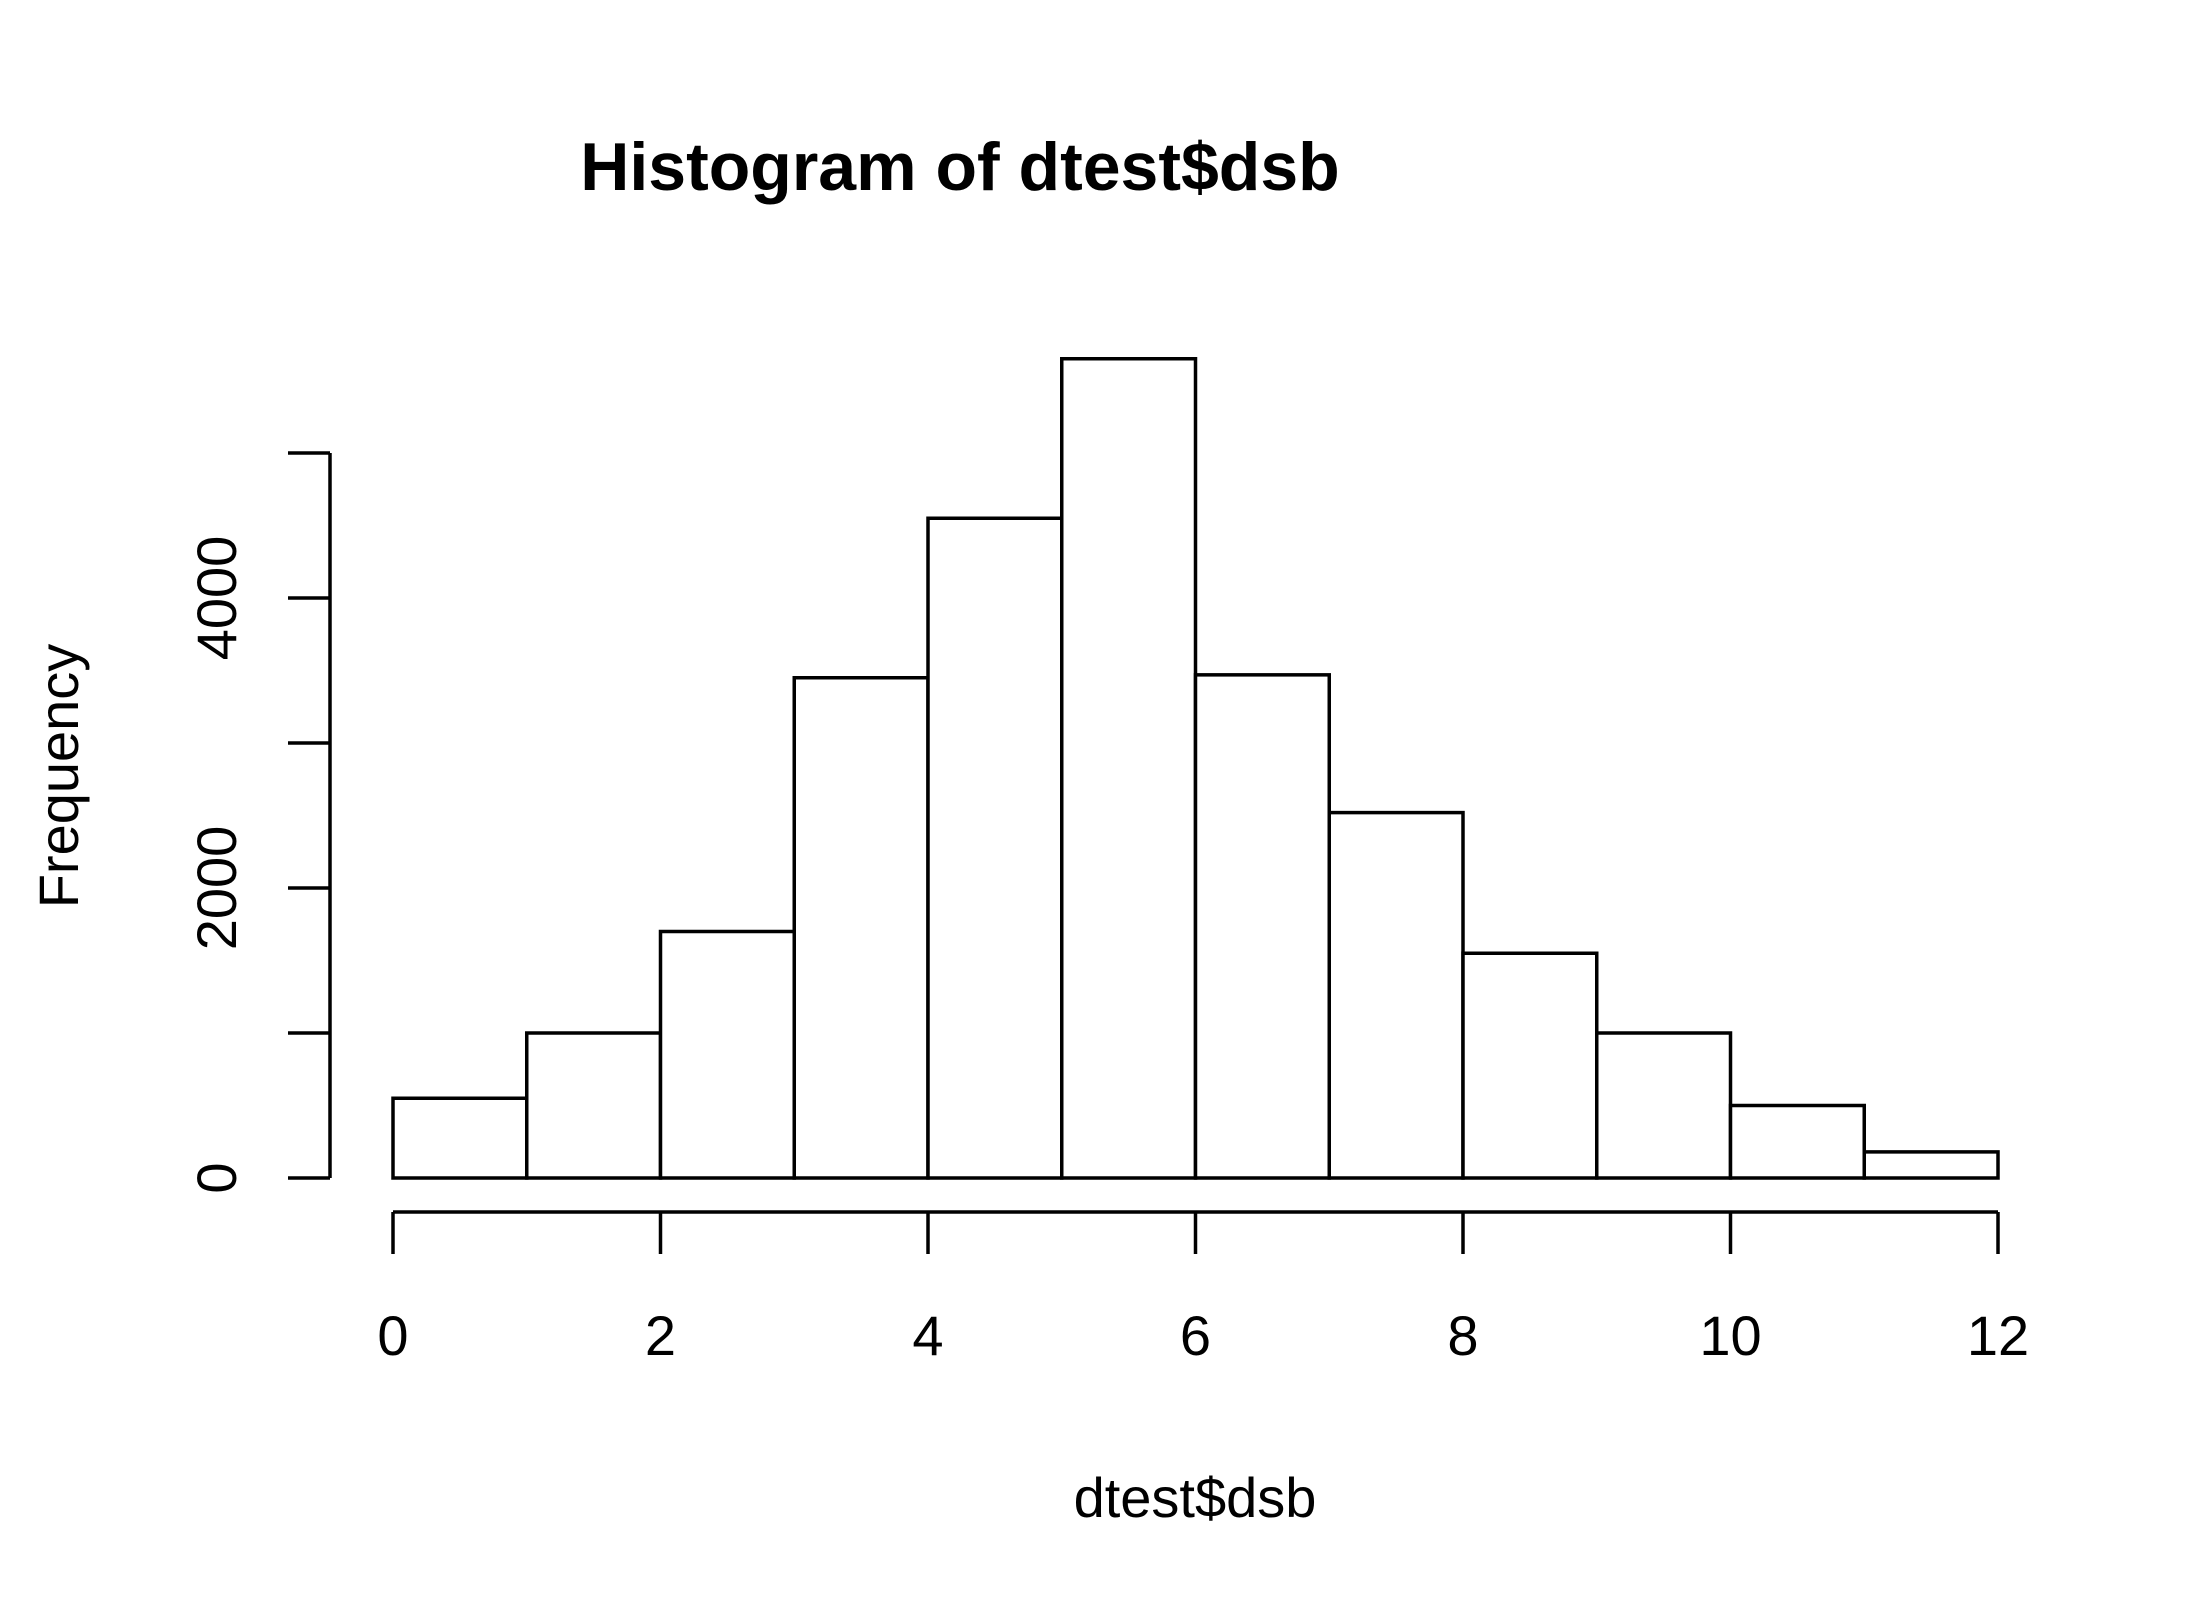 The image size is (2200, 1600). What do you see at coordinates (1203, 1288) in the screenshot?
I see `x-axis: 0 2 4 6 8 10 12` at bounding box center [1203, 1288].